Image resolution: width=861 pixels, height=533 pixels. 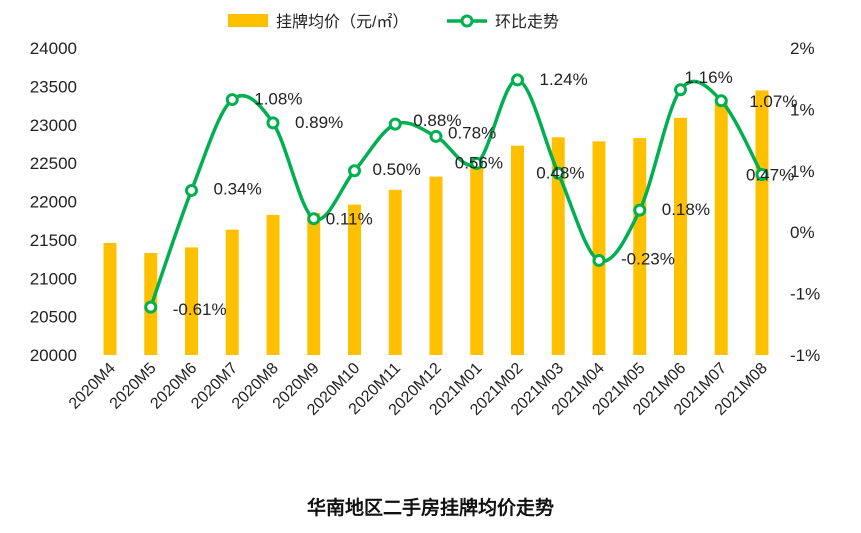 What do you see at coordinates (110, 298) in the screenshot?
I see `bar-2020M4` at bounding box center [110, 298].